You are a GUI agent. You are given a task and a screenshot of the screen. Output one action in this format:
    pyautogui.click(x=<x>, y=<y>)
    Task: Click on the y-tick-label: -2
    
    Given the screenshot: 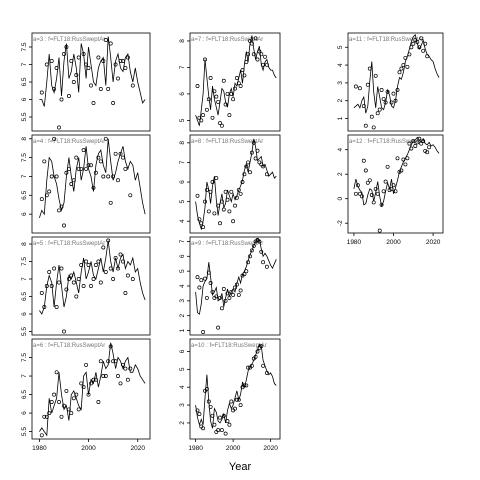 What is the action you would take?
    pyautogui.click(x=340, y=223)
    